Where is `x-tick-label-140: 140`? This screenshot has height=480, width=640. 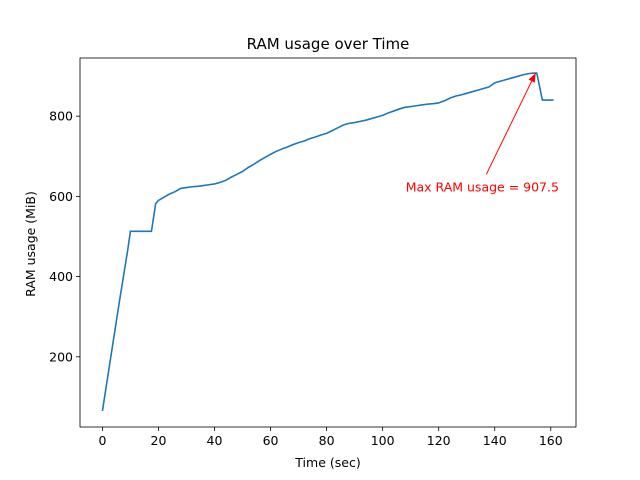 x-tick-label-140: 140 is located at coordinates (495, 440).